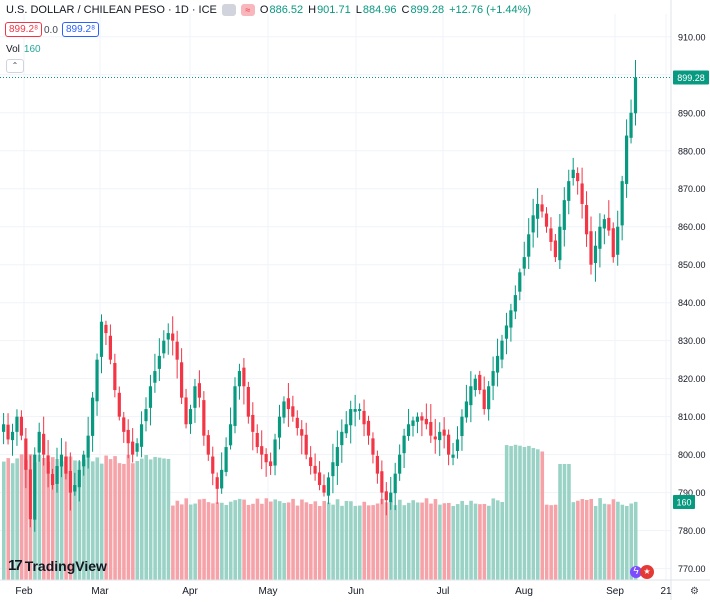  Describe the element at coordinates (355, 588) in the screenshot. I see `time-axis: Feb Mar Apr May Jun Jul Aug Sep 21` at that location.